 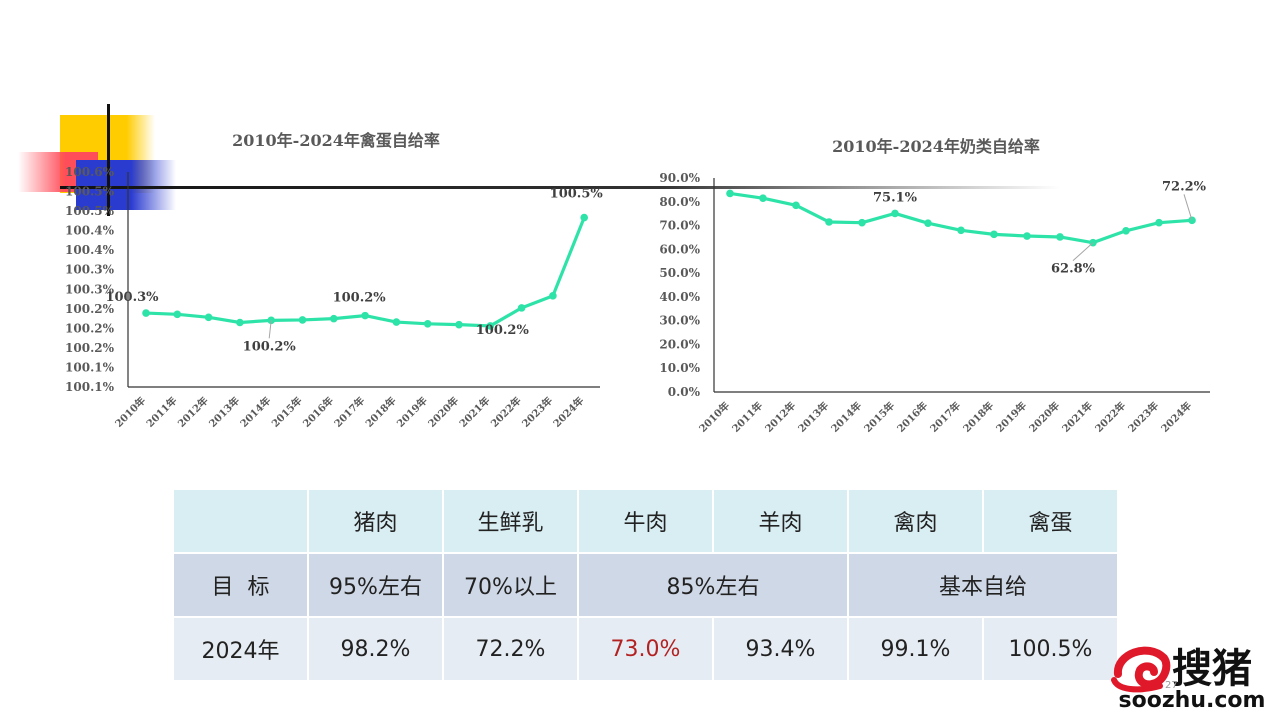 I want to click on data-label: 100.2%, so click(x=503, y=330).